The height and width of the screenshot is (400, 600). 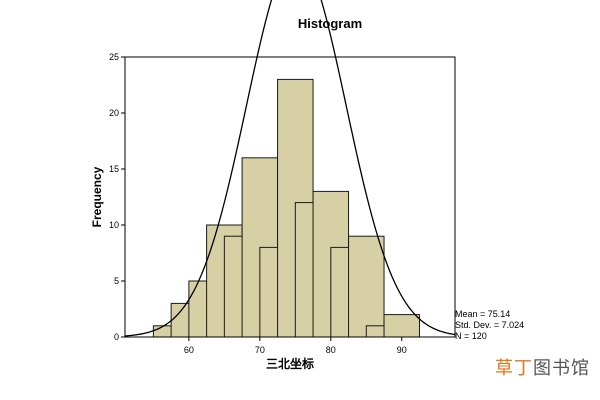 I want to click on y-axis-title: Frequency, so click(x=97, y=196).